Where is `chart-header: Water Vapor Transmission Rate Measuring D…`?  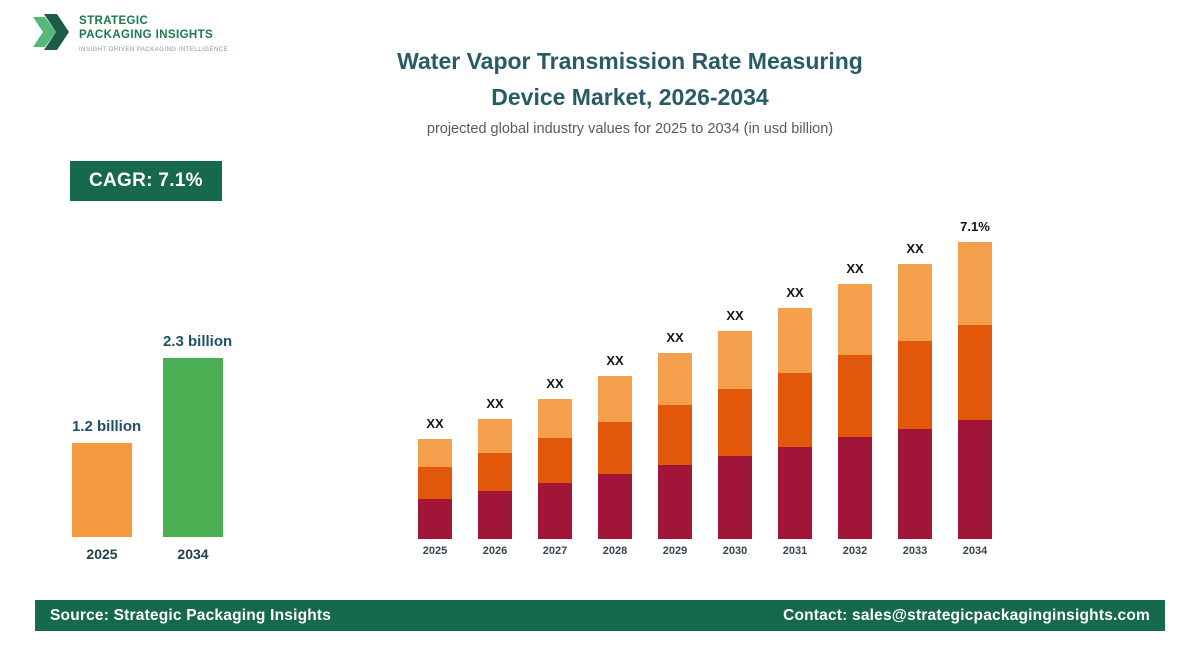 chart-header: Water Vapor Transmission Rate Measuring D… is located at coordinates (630, 90).